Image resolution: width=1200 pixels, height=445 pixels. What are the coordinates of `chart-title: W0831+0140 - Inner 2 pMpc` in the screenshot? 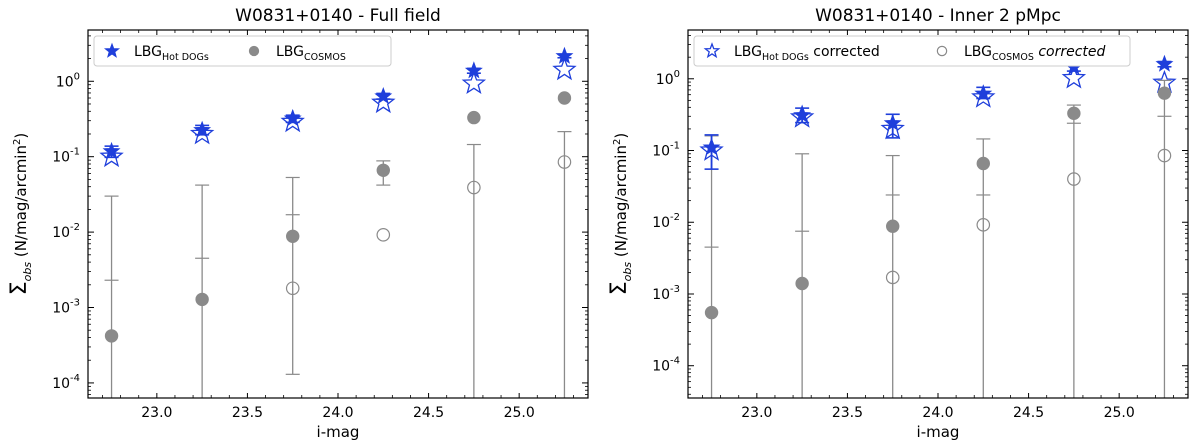 It's located at (938, 16).